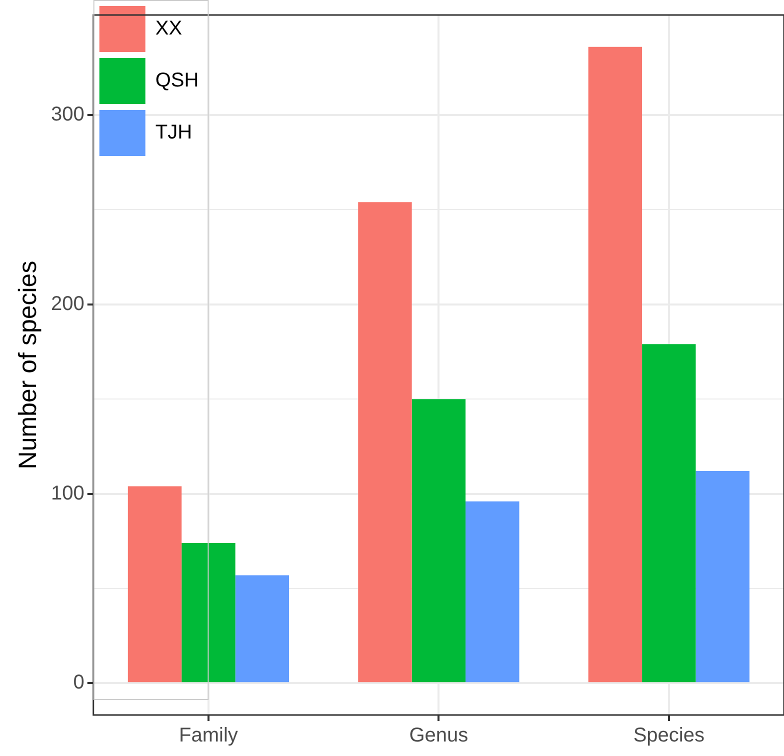 This screenshot has width=784, height=756. What do you see at coordinates (67, 115) in the screenshot?
I see `y-tick-label: 300` at bounding box center [67, 115].